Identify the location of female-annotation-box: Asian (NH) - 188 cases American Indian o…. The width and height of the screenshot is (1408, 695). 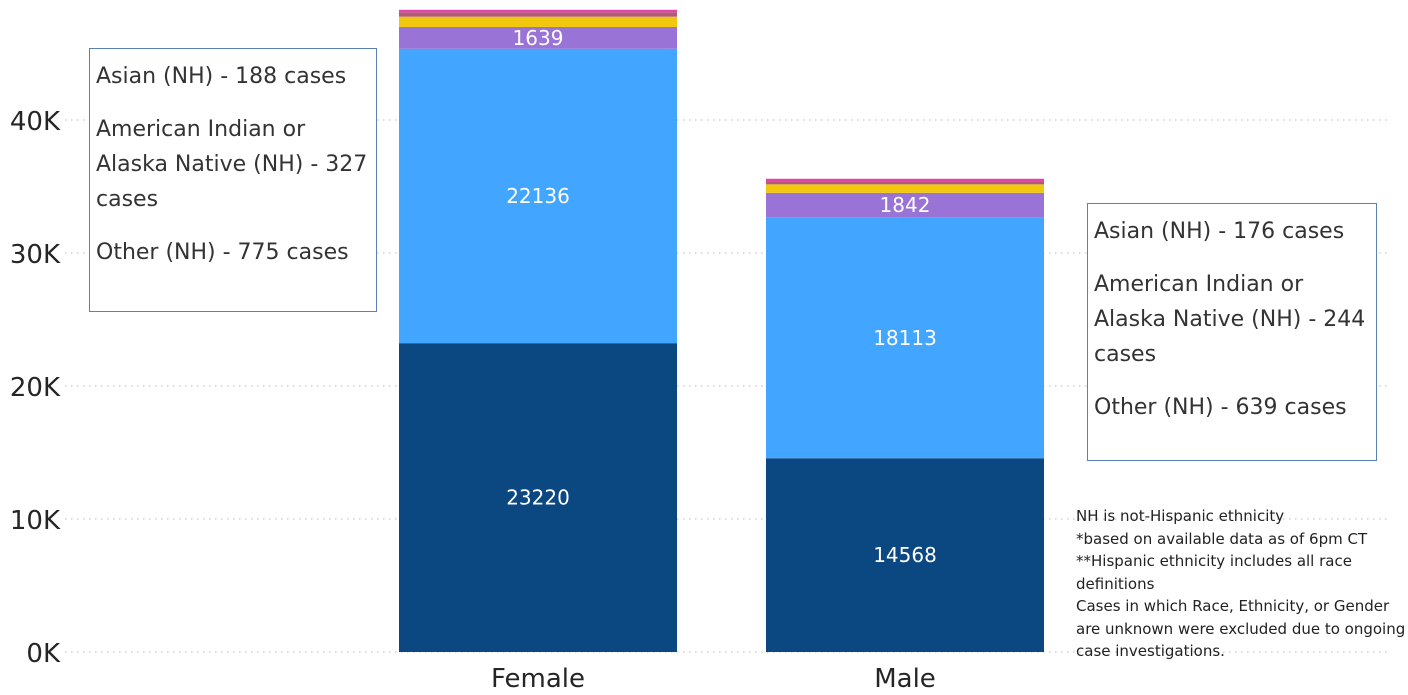
(233, 180).